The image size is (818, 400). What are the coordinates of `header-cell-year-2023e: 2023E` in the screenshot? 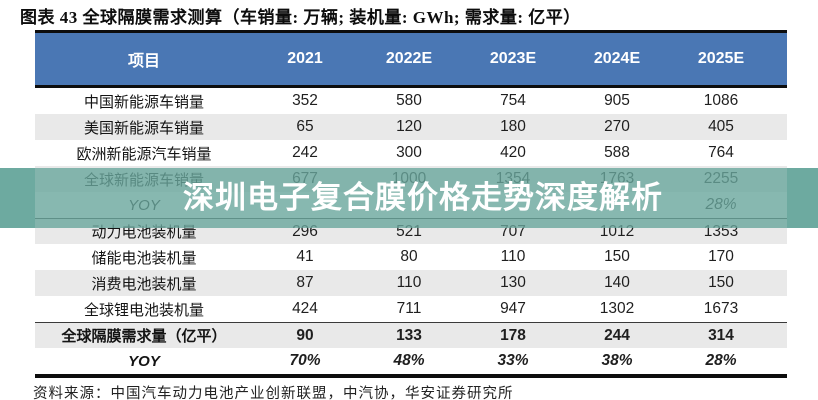 It's located at (513, 58).